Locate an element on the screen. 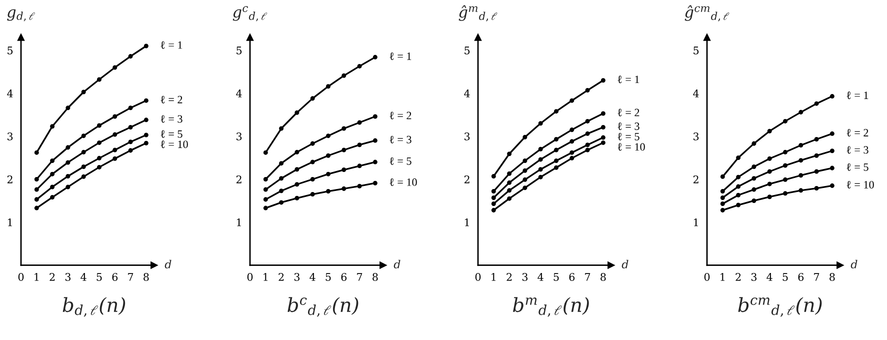 The width and height of the screenshot is (887, 340). y-axis-title: ĝ$^{cm}$$_{d,ℓ}$ is located at coordinates (707, 13).